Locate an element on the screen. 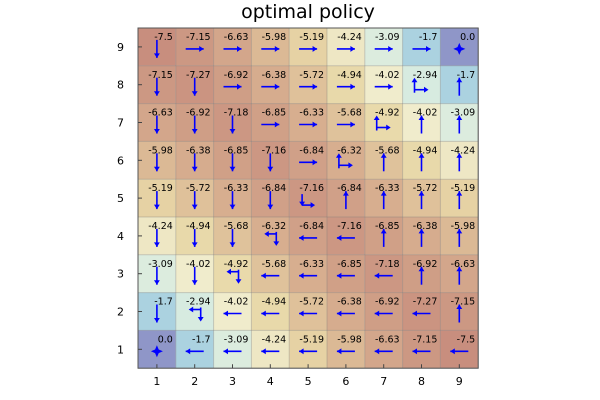  cell-value-label: -2.94 is located at coordinates (425, 75).